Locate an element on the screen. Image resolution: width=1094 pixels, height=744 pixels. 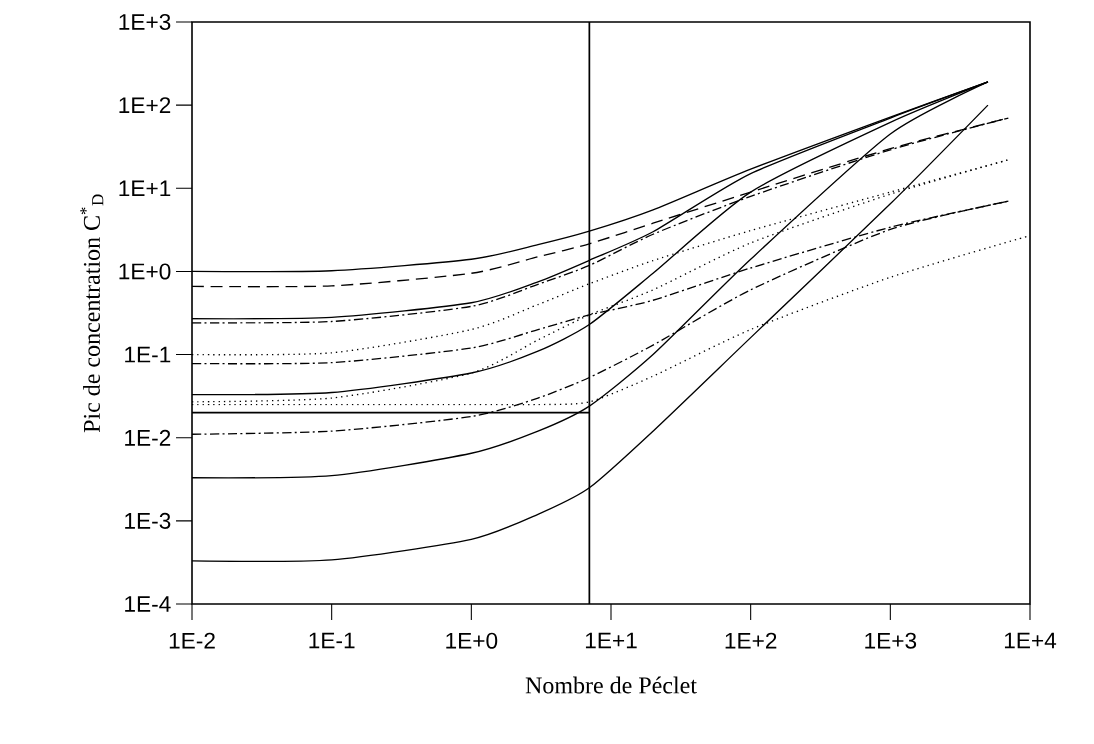
x-axis-title: Nombre de Péclet is located at coordinates (611, 685).